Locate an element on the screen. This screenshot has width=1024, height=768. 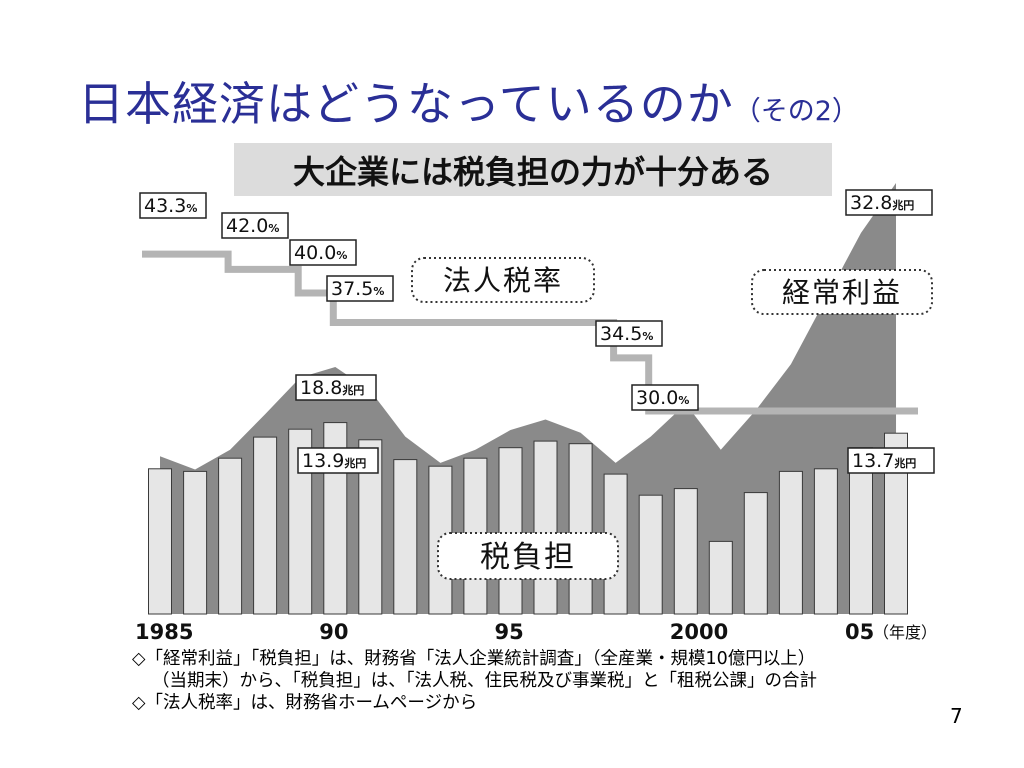
data-label-4: 37.5% is located at coordinates (360, 288).